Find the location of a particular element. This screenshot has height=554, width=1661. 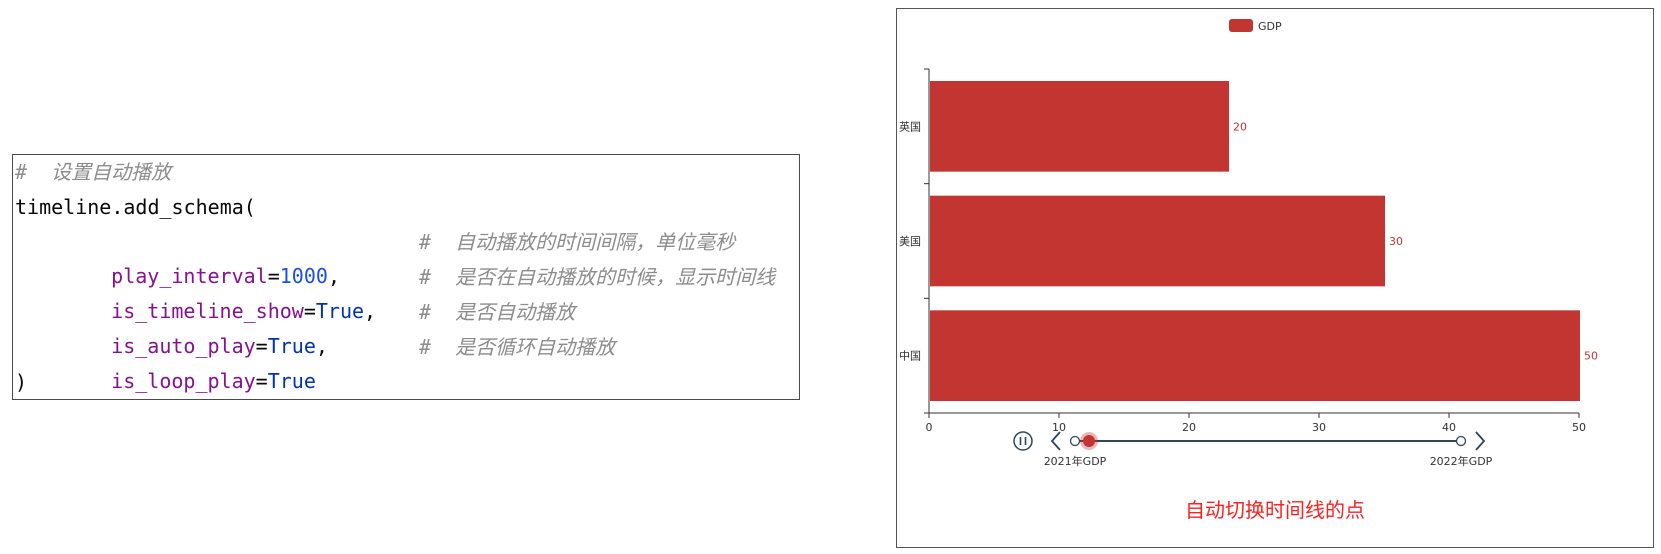

arg-name: play_interval is located at coordinates (189, 276).